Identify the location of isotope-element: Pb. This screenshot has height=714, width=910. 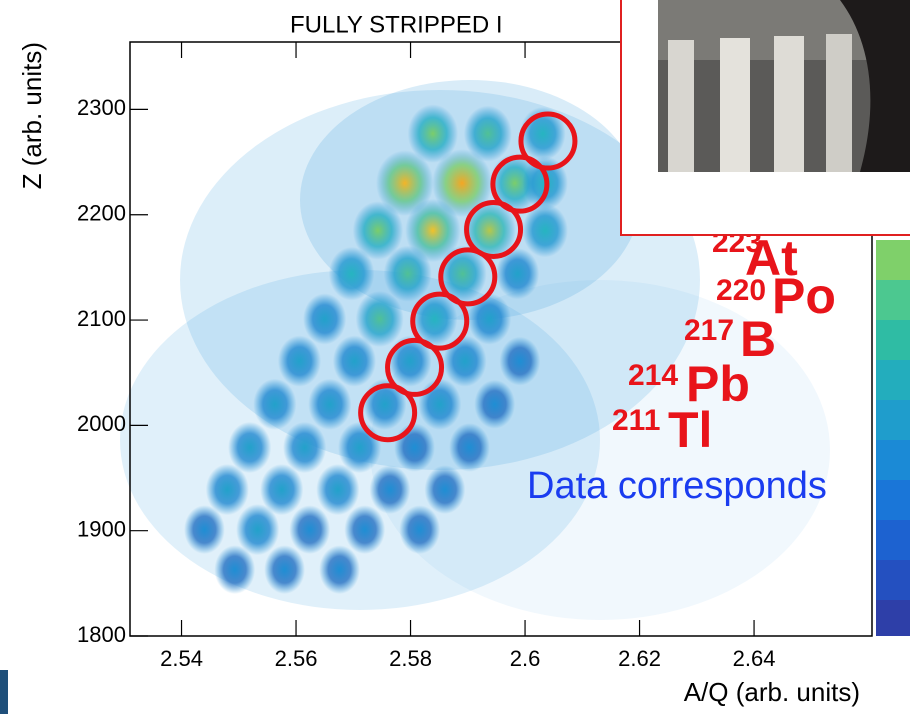
(718, 384).